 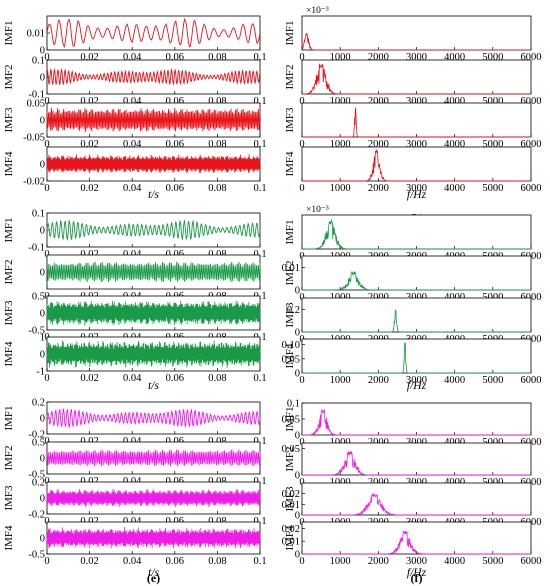 I want to click on y-tick-label: -0.02, so click(x=34, y=182).